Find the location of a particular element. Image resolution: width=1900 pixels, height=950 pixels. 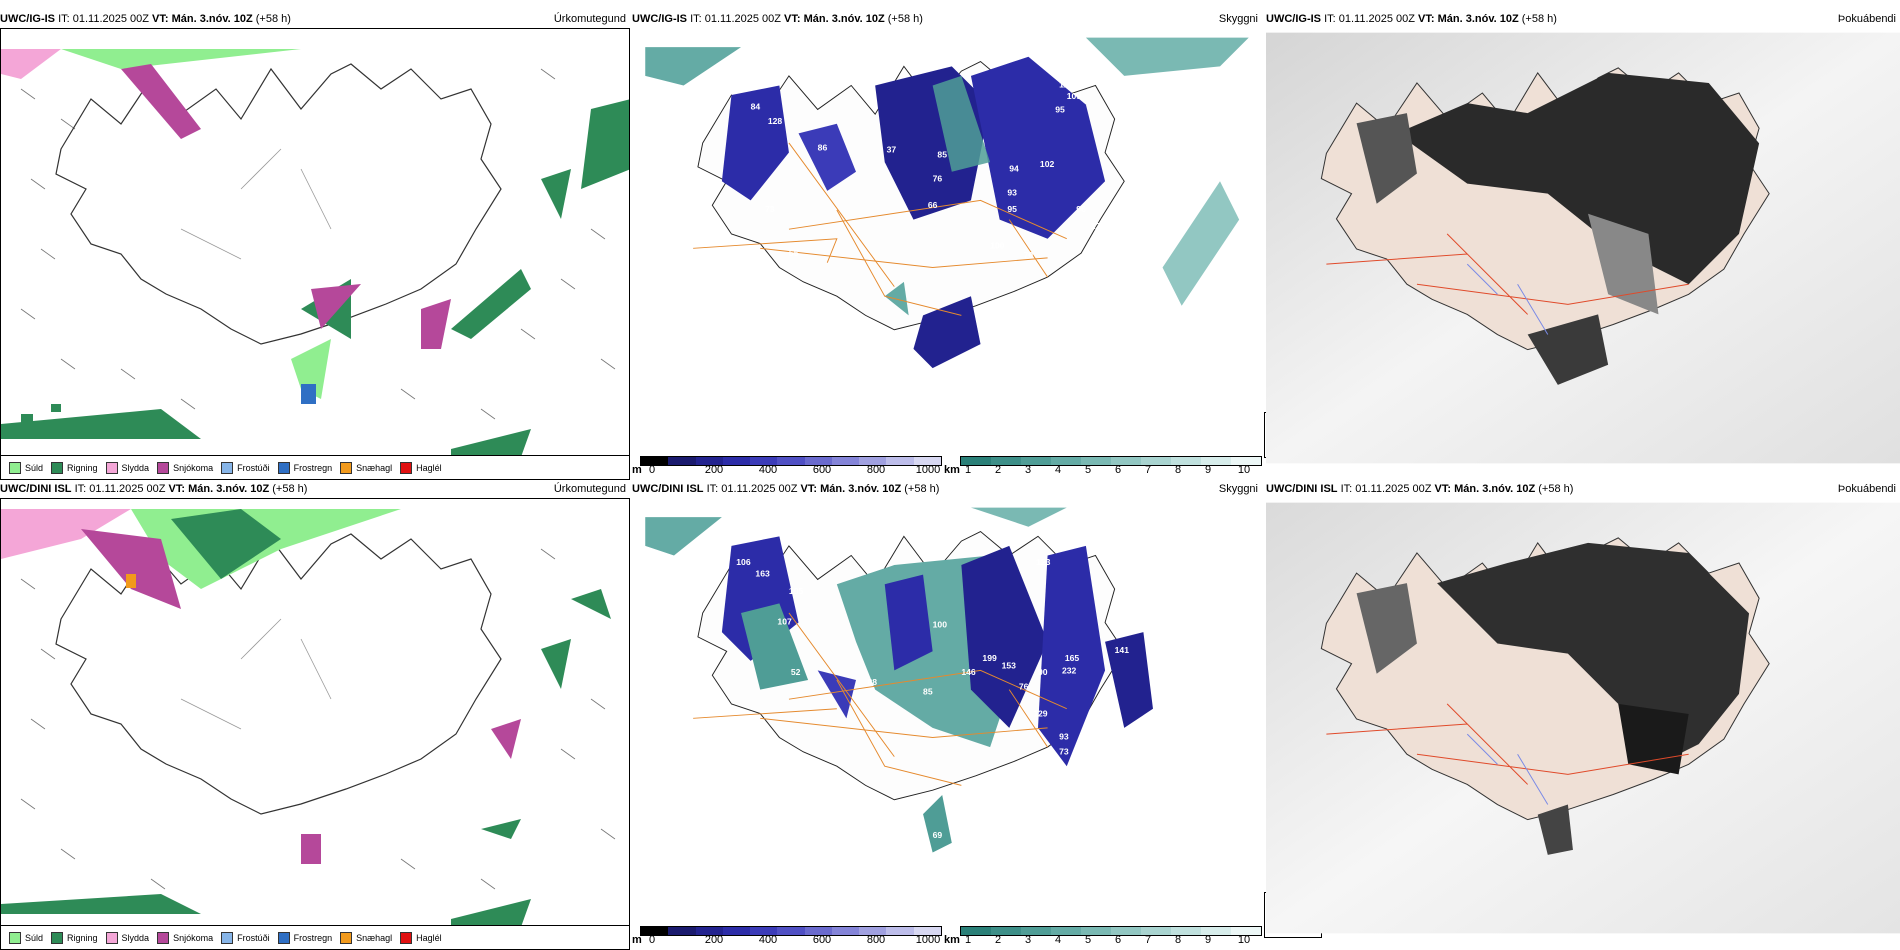

legend-item-snaehagl: Snæhagl is located at coordinates (366, 937).